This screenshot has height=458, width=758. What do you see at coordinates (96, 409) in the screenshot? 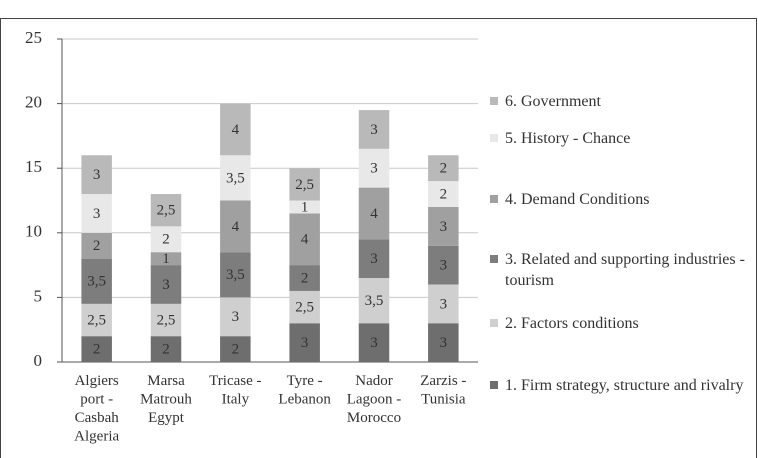
I see `x-tick-label: Algiers port - Casbah Algeria` at bounding box center [96, 409].